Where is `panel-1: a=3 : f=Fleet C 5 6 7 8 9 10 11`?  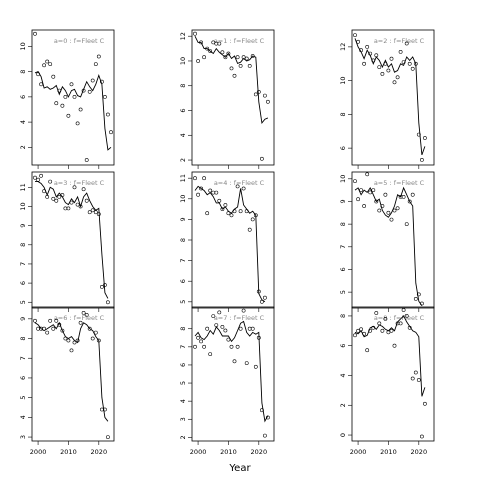
panel-1: a=3 : f=Fleet C 5 6 7 8 9 10 11 is located at coordinates (67, 241).